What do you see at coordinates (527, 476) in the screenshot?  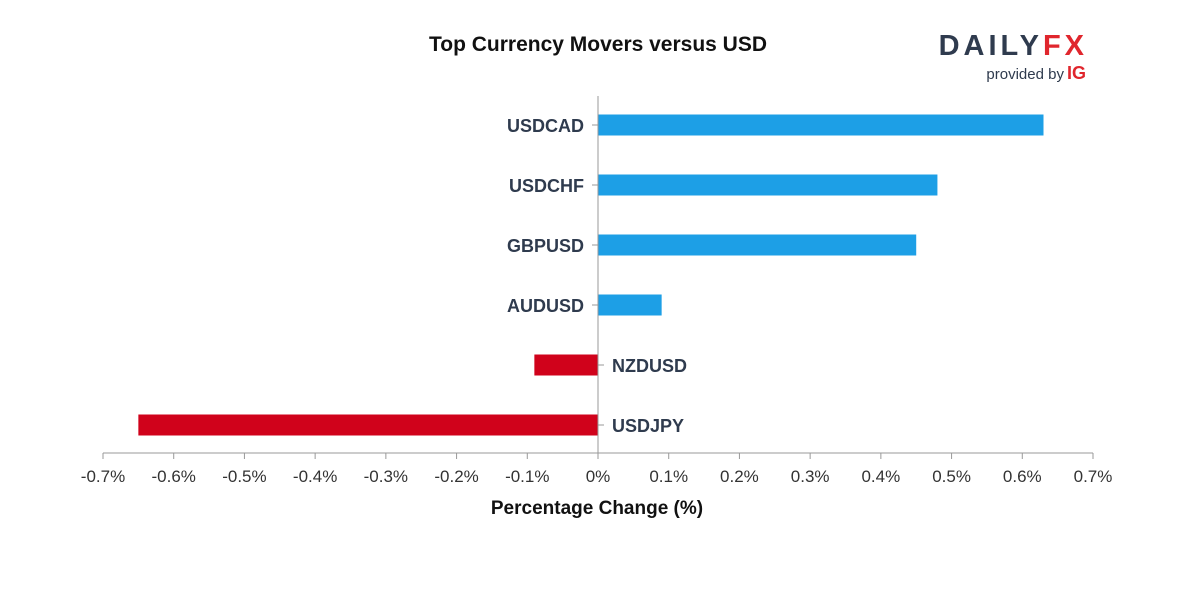 I see `x-tick-label: -0.1%` at bounding box center [527, 476].